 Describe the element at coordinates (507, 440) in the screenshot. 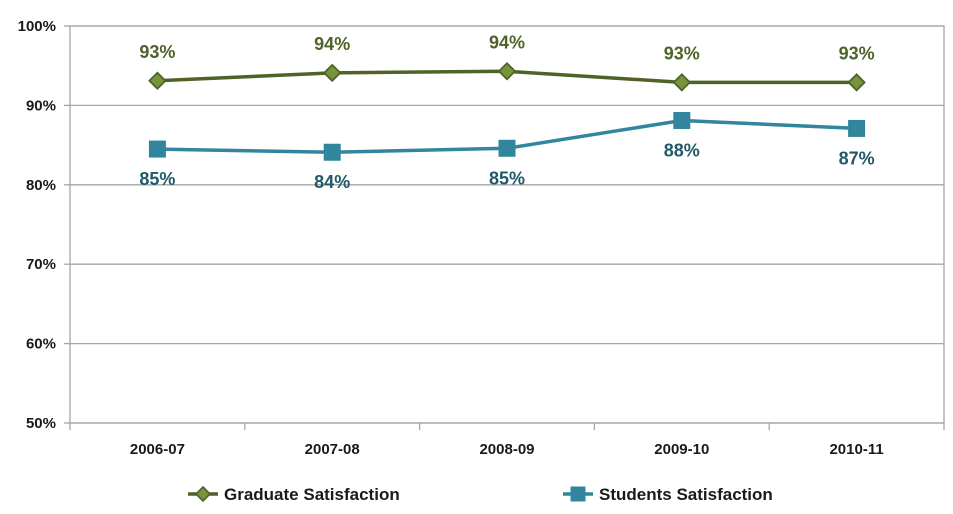

I see `x-axis-ticks: 2006-07 2007-08 2008-09 2009-10 2010-11` at that location.